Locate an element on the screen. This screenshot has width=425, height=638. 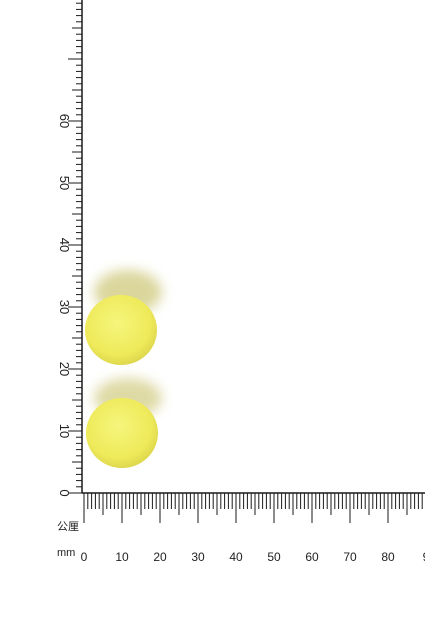
horizontal-ruler-label: 80 is located at coordinates (388, 557).